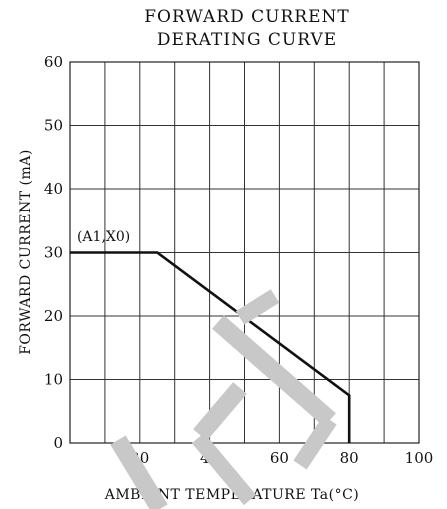  What do you see at coordinates (58, 443) in the screenshot?
I see `y-tick-label-0: 0` at bounding box center [58, 443].